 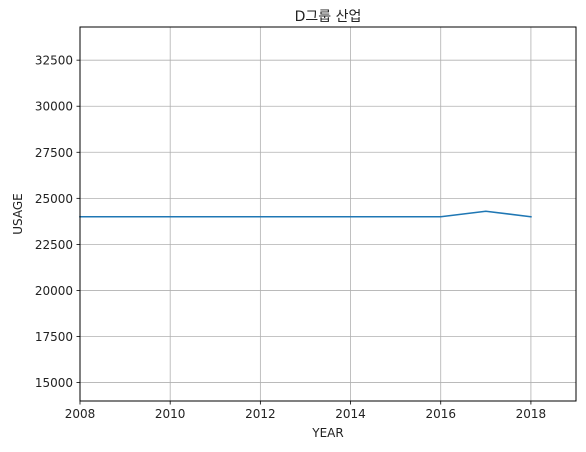 I want to click on y-tick-label: 30000, so click(x=54, y=107).